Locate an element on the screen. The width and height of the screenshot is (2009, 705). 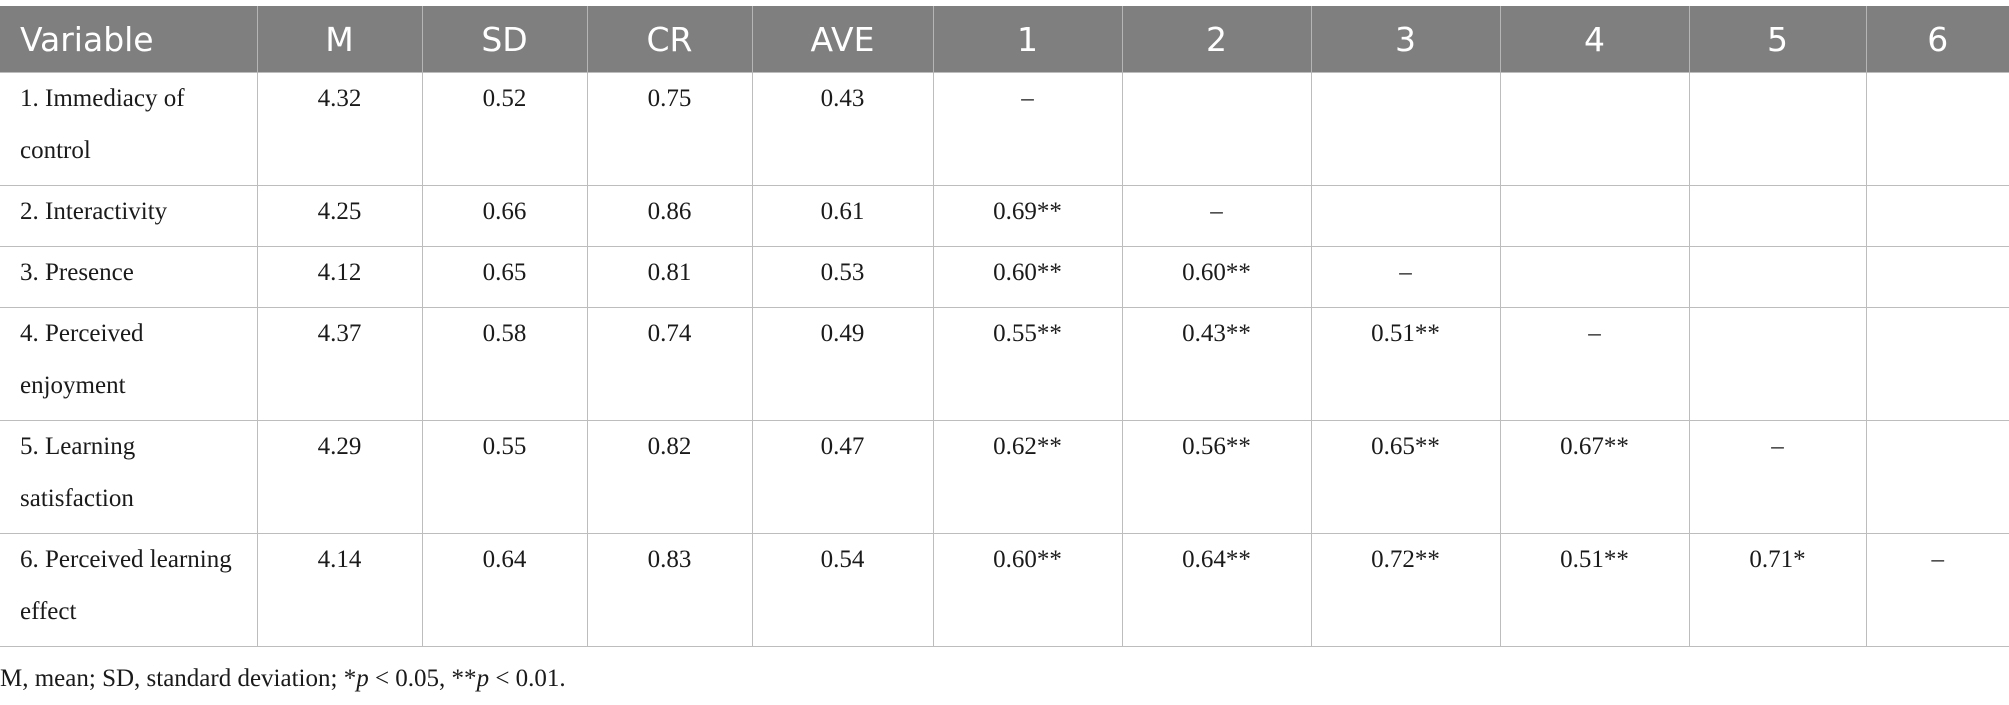
cell-corr-3: – is located at coordinates (1405, 277).